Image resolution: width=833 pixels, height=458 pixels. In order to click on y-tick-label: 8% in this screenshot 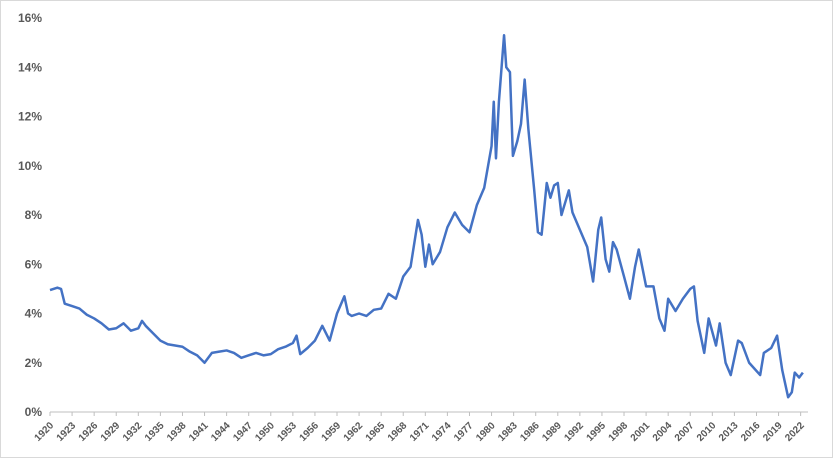, I will do `click(34, 215)`.